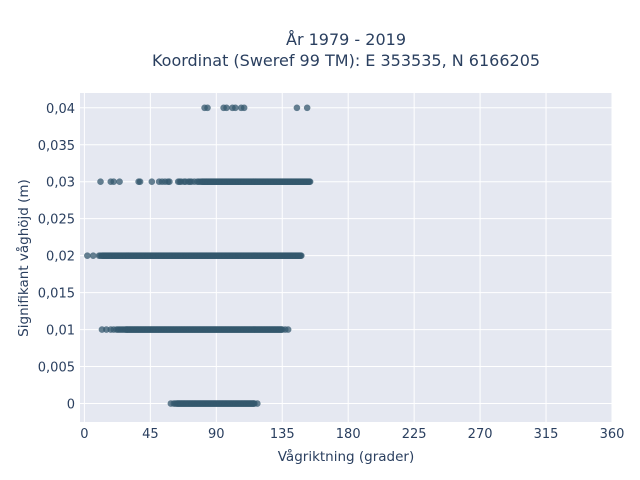 The height and width of the screenshot is (480, 640). I want to click on y-tick-label: 0,01, so click(60, 331).